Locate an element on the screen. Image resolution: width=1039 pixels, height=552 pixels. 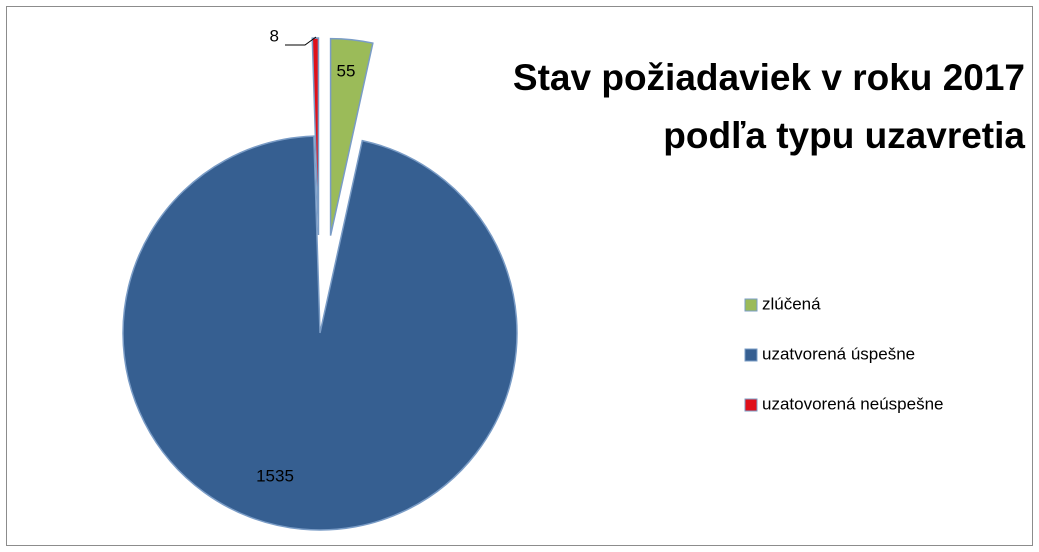
data-label: 55 is located at coordinates (346, 70).